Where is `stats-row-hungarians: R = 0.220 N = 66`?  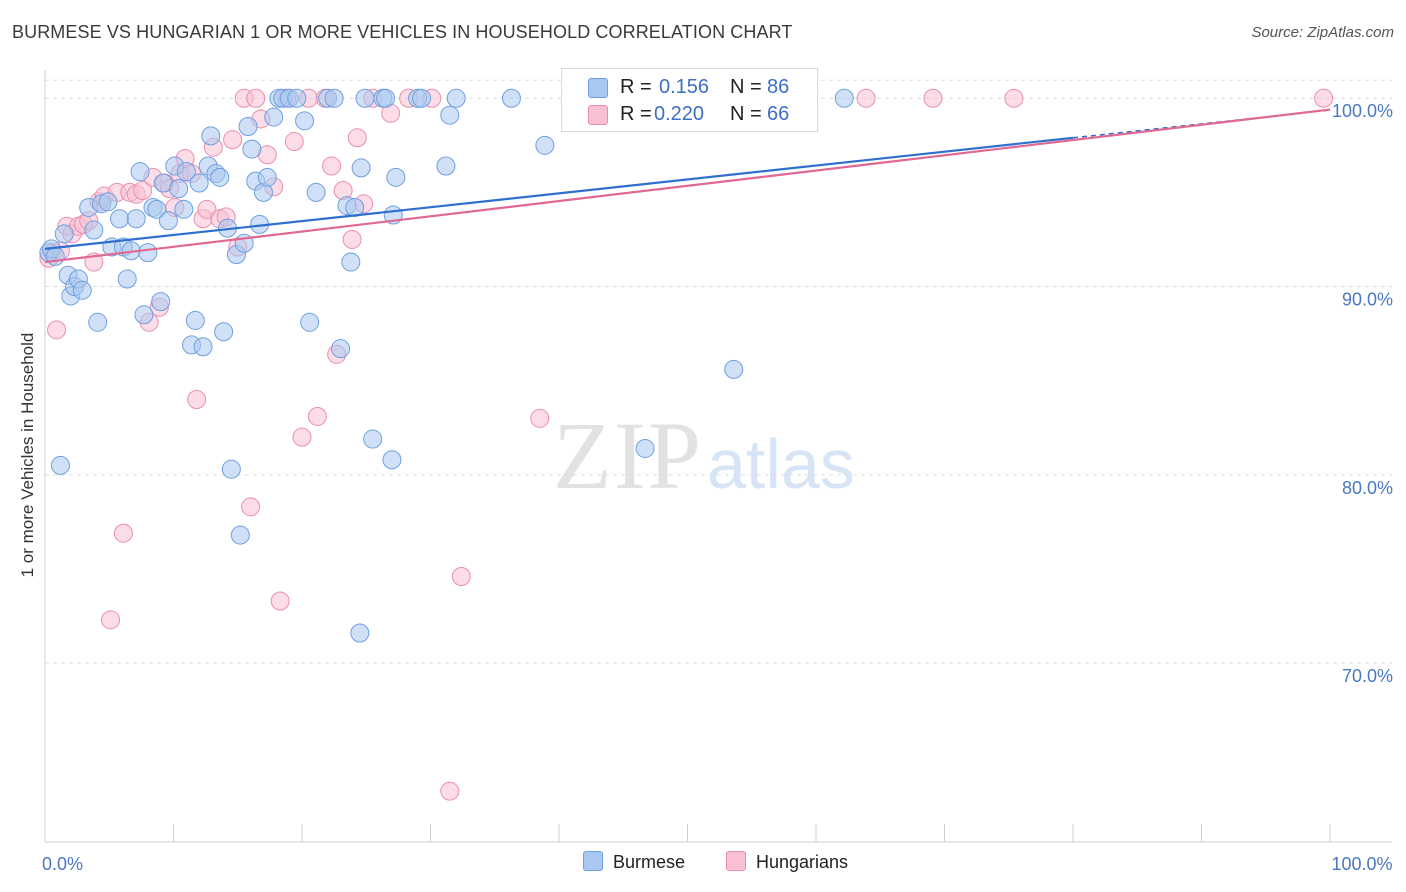
stats-row-hungarians: R = 0.220 N = 66 is located at coordinates (689, 115).